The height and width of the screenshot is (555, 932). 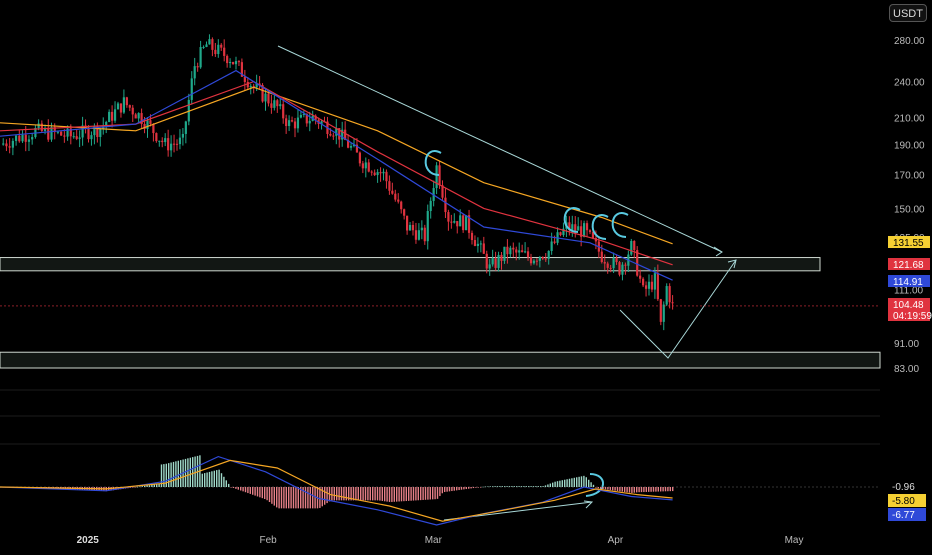 I want to click on x-tick-label: Apr, so click(x=616, y=540).